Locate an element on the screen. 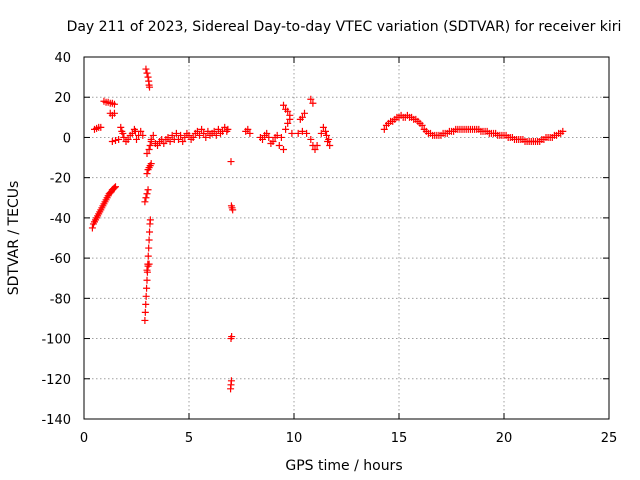  y-tick-label: -40 is located at coordinates (60, 219).